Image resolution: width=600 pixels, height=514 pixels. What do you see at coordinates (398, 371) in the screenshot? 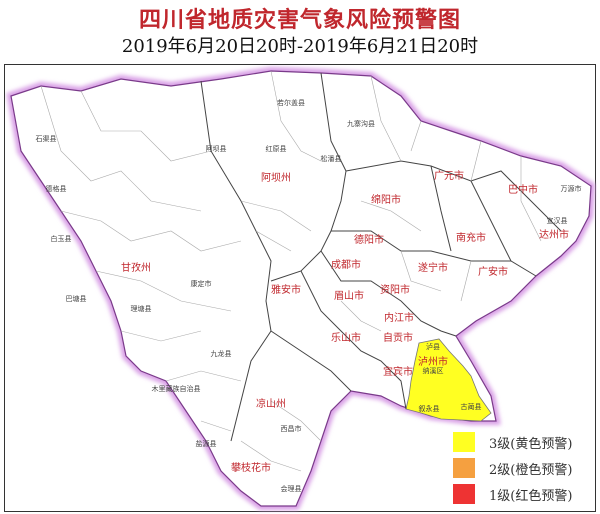
I see `city-label: 宜宾市` at bounding box center [398, 371].